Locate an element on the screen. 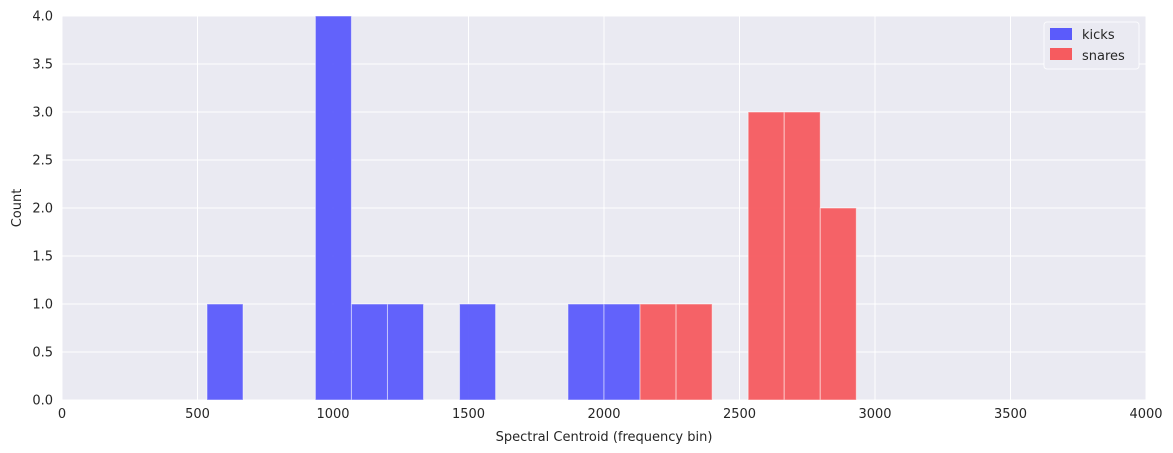 This screenshot has width=1173, height=453. x-tick-label: 3000 is located at coordinates (874, 414).